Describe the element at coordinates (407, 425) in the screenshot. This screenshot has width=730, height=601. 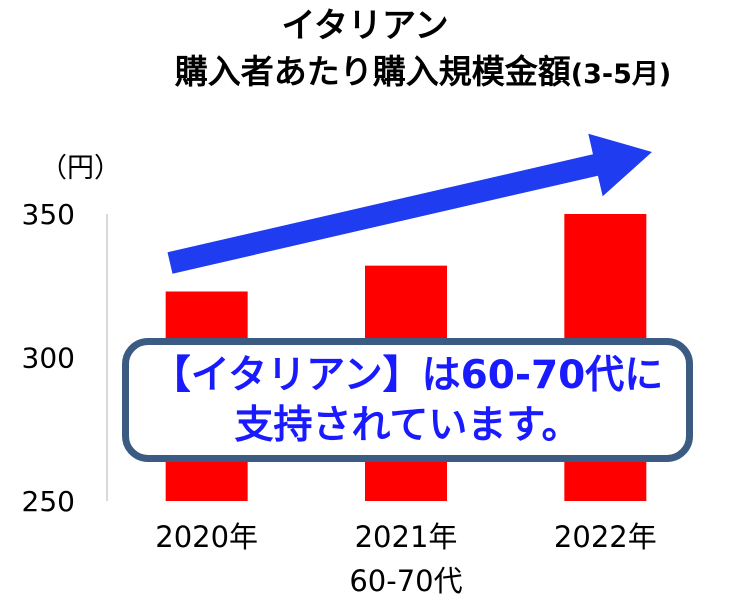
I see `callout-line-2: 支持されています。` at that location.